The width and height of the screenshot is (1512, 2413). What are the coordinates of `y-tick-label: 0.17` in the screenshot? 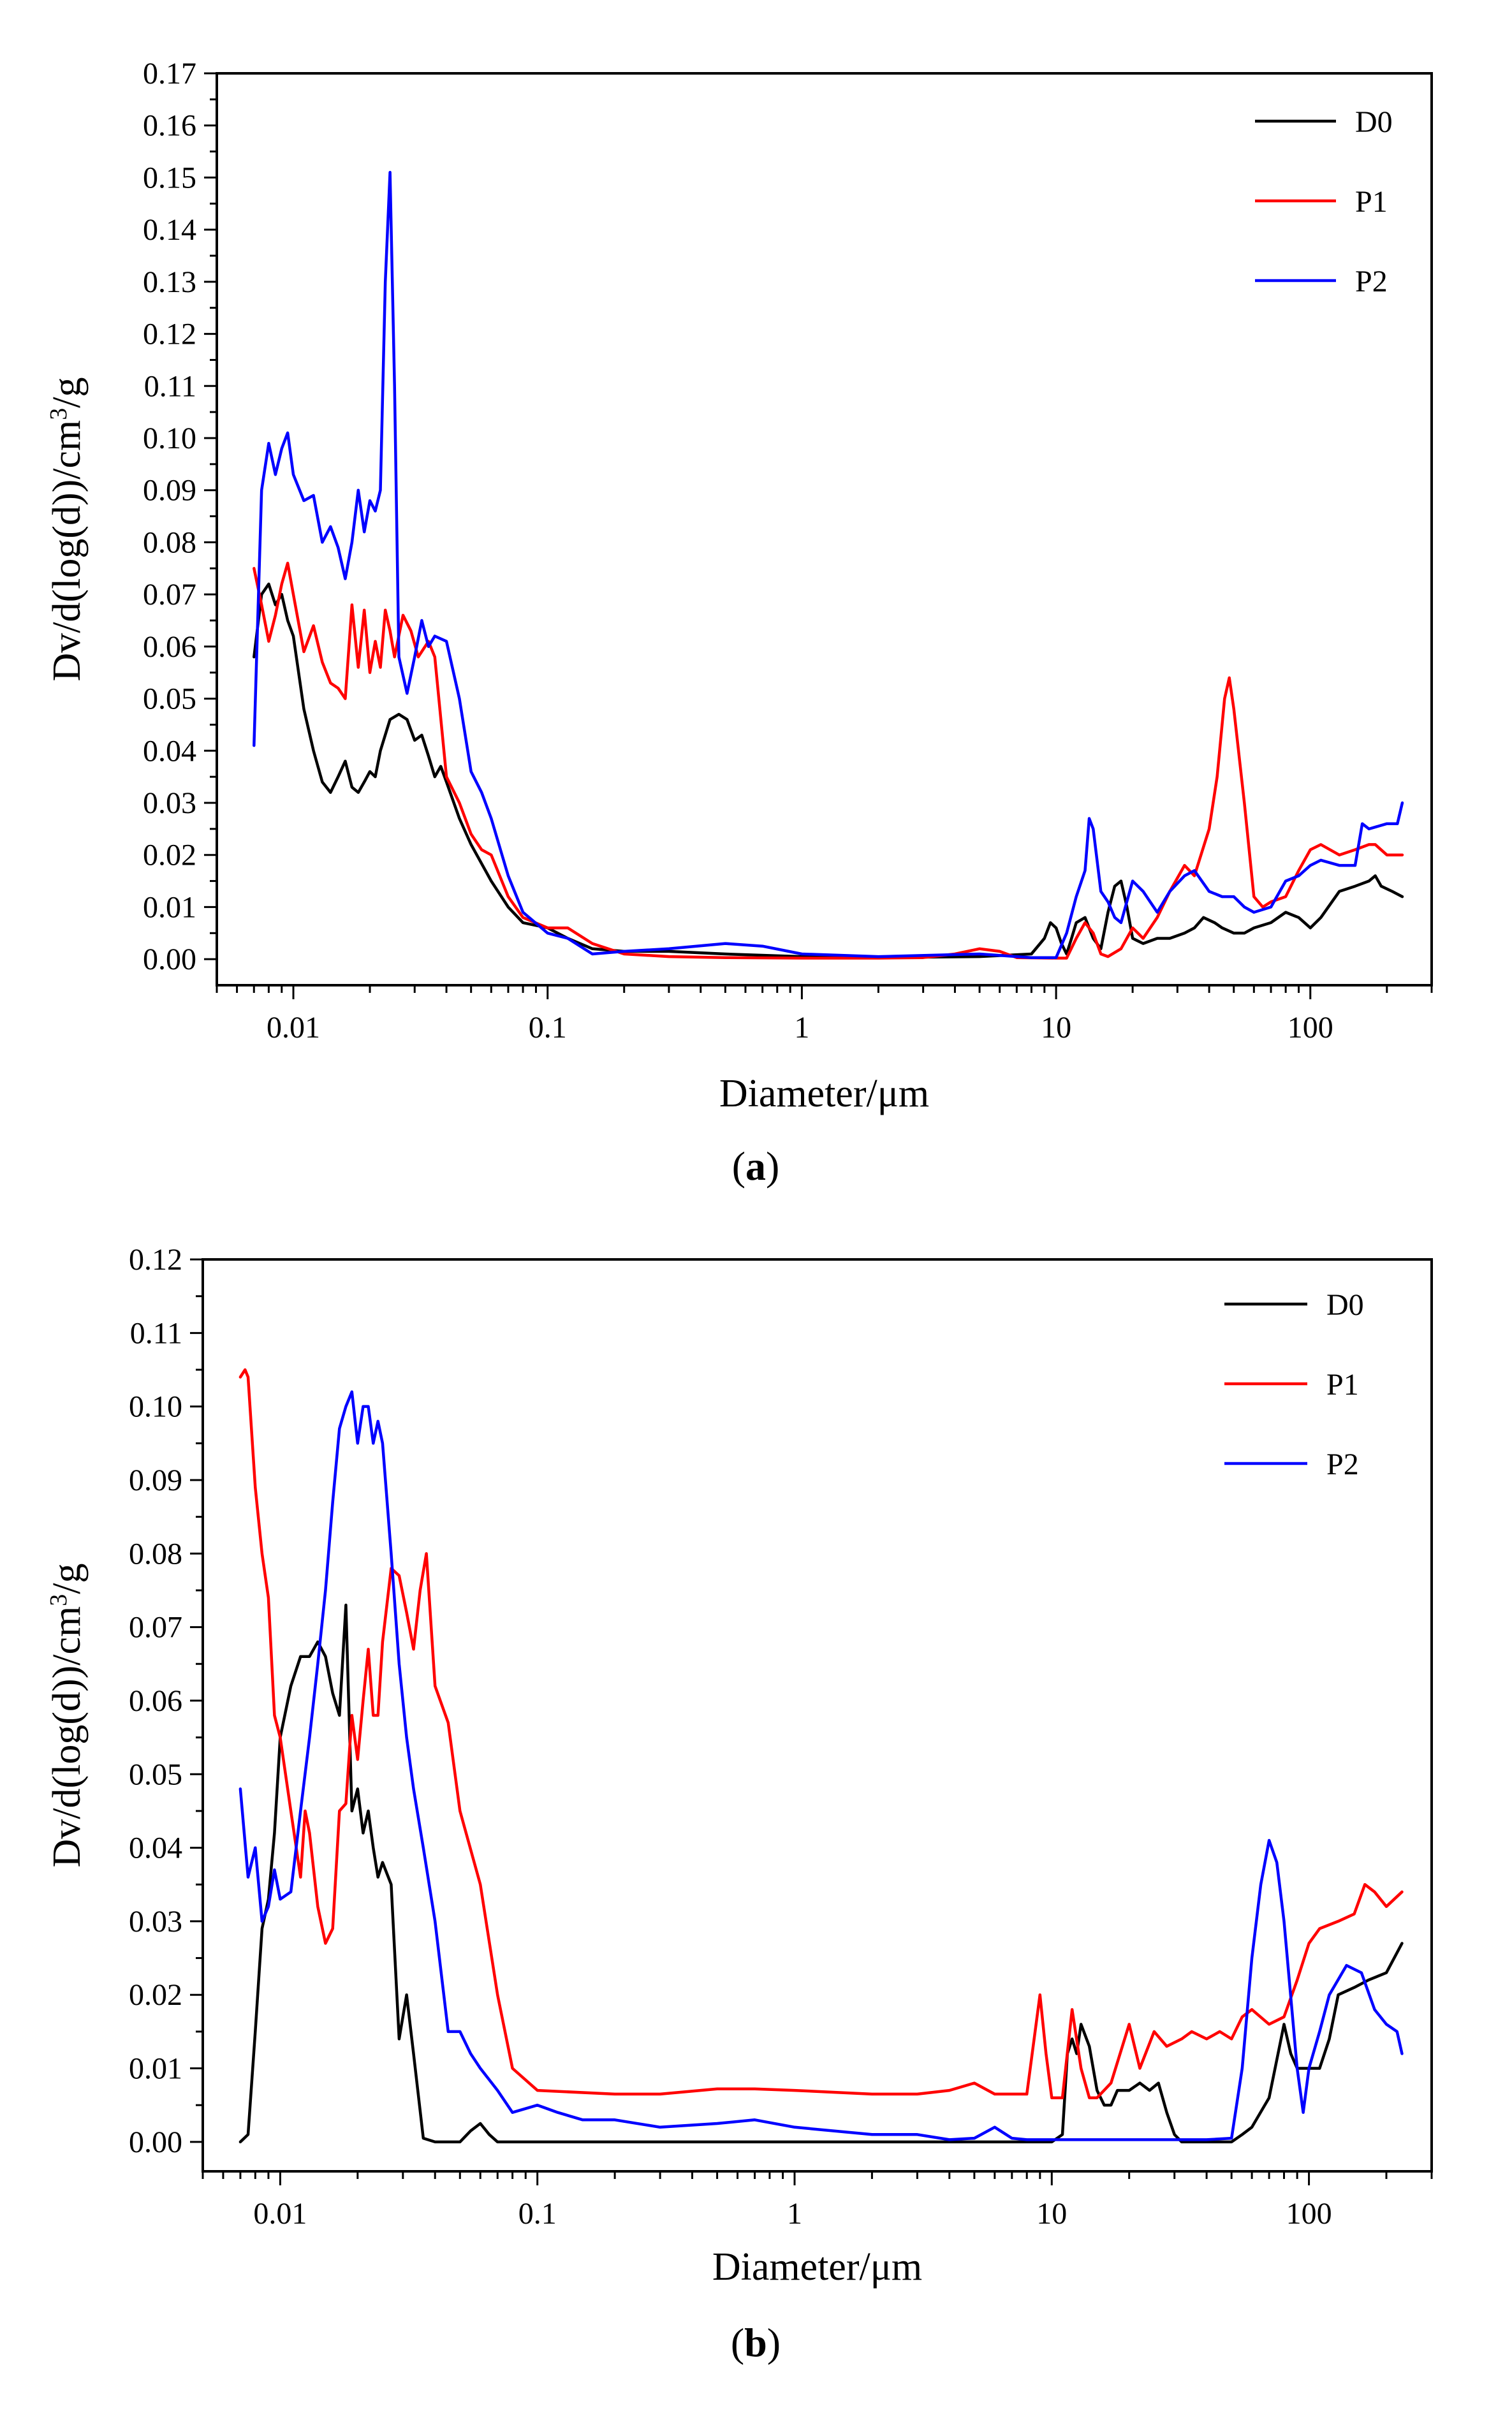 It's located at (169, 74).